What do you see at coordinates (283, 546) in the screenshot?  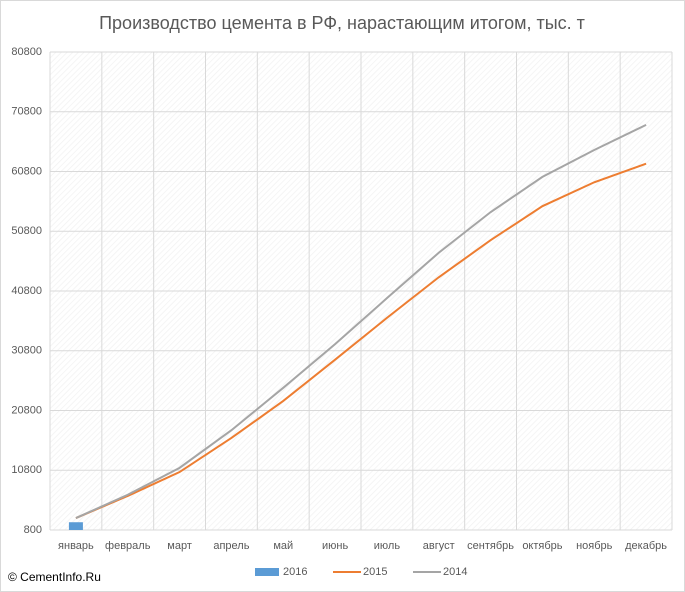 I see `x-tick-label: май` at bounding box center [283, 546].